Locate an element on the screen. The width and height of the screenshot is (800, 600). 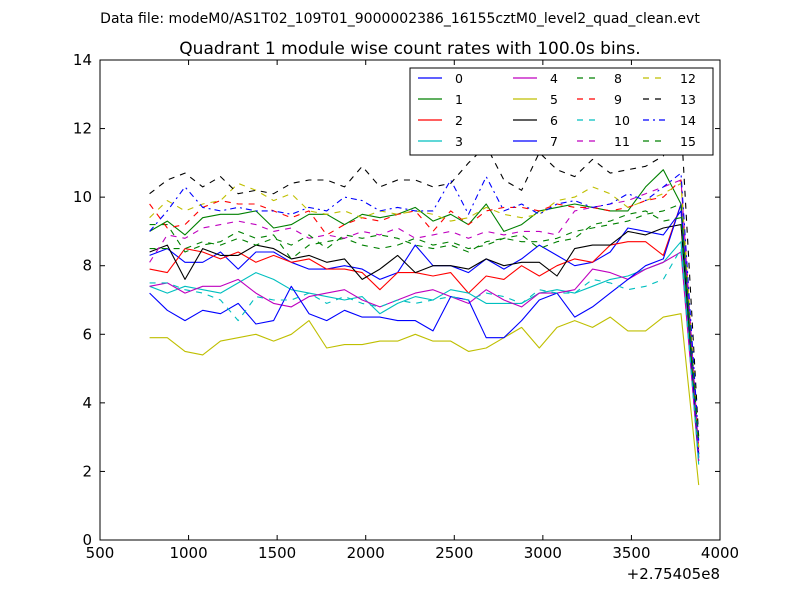
legend-label-12: 12 is located at coordinates (688, 78).